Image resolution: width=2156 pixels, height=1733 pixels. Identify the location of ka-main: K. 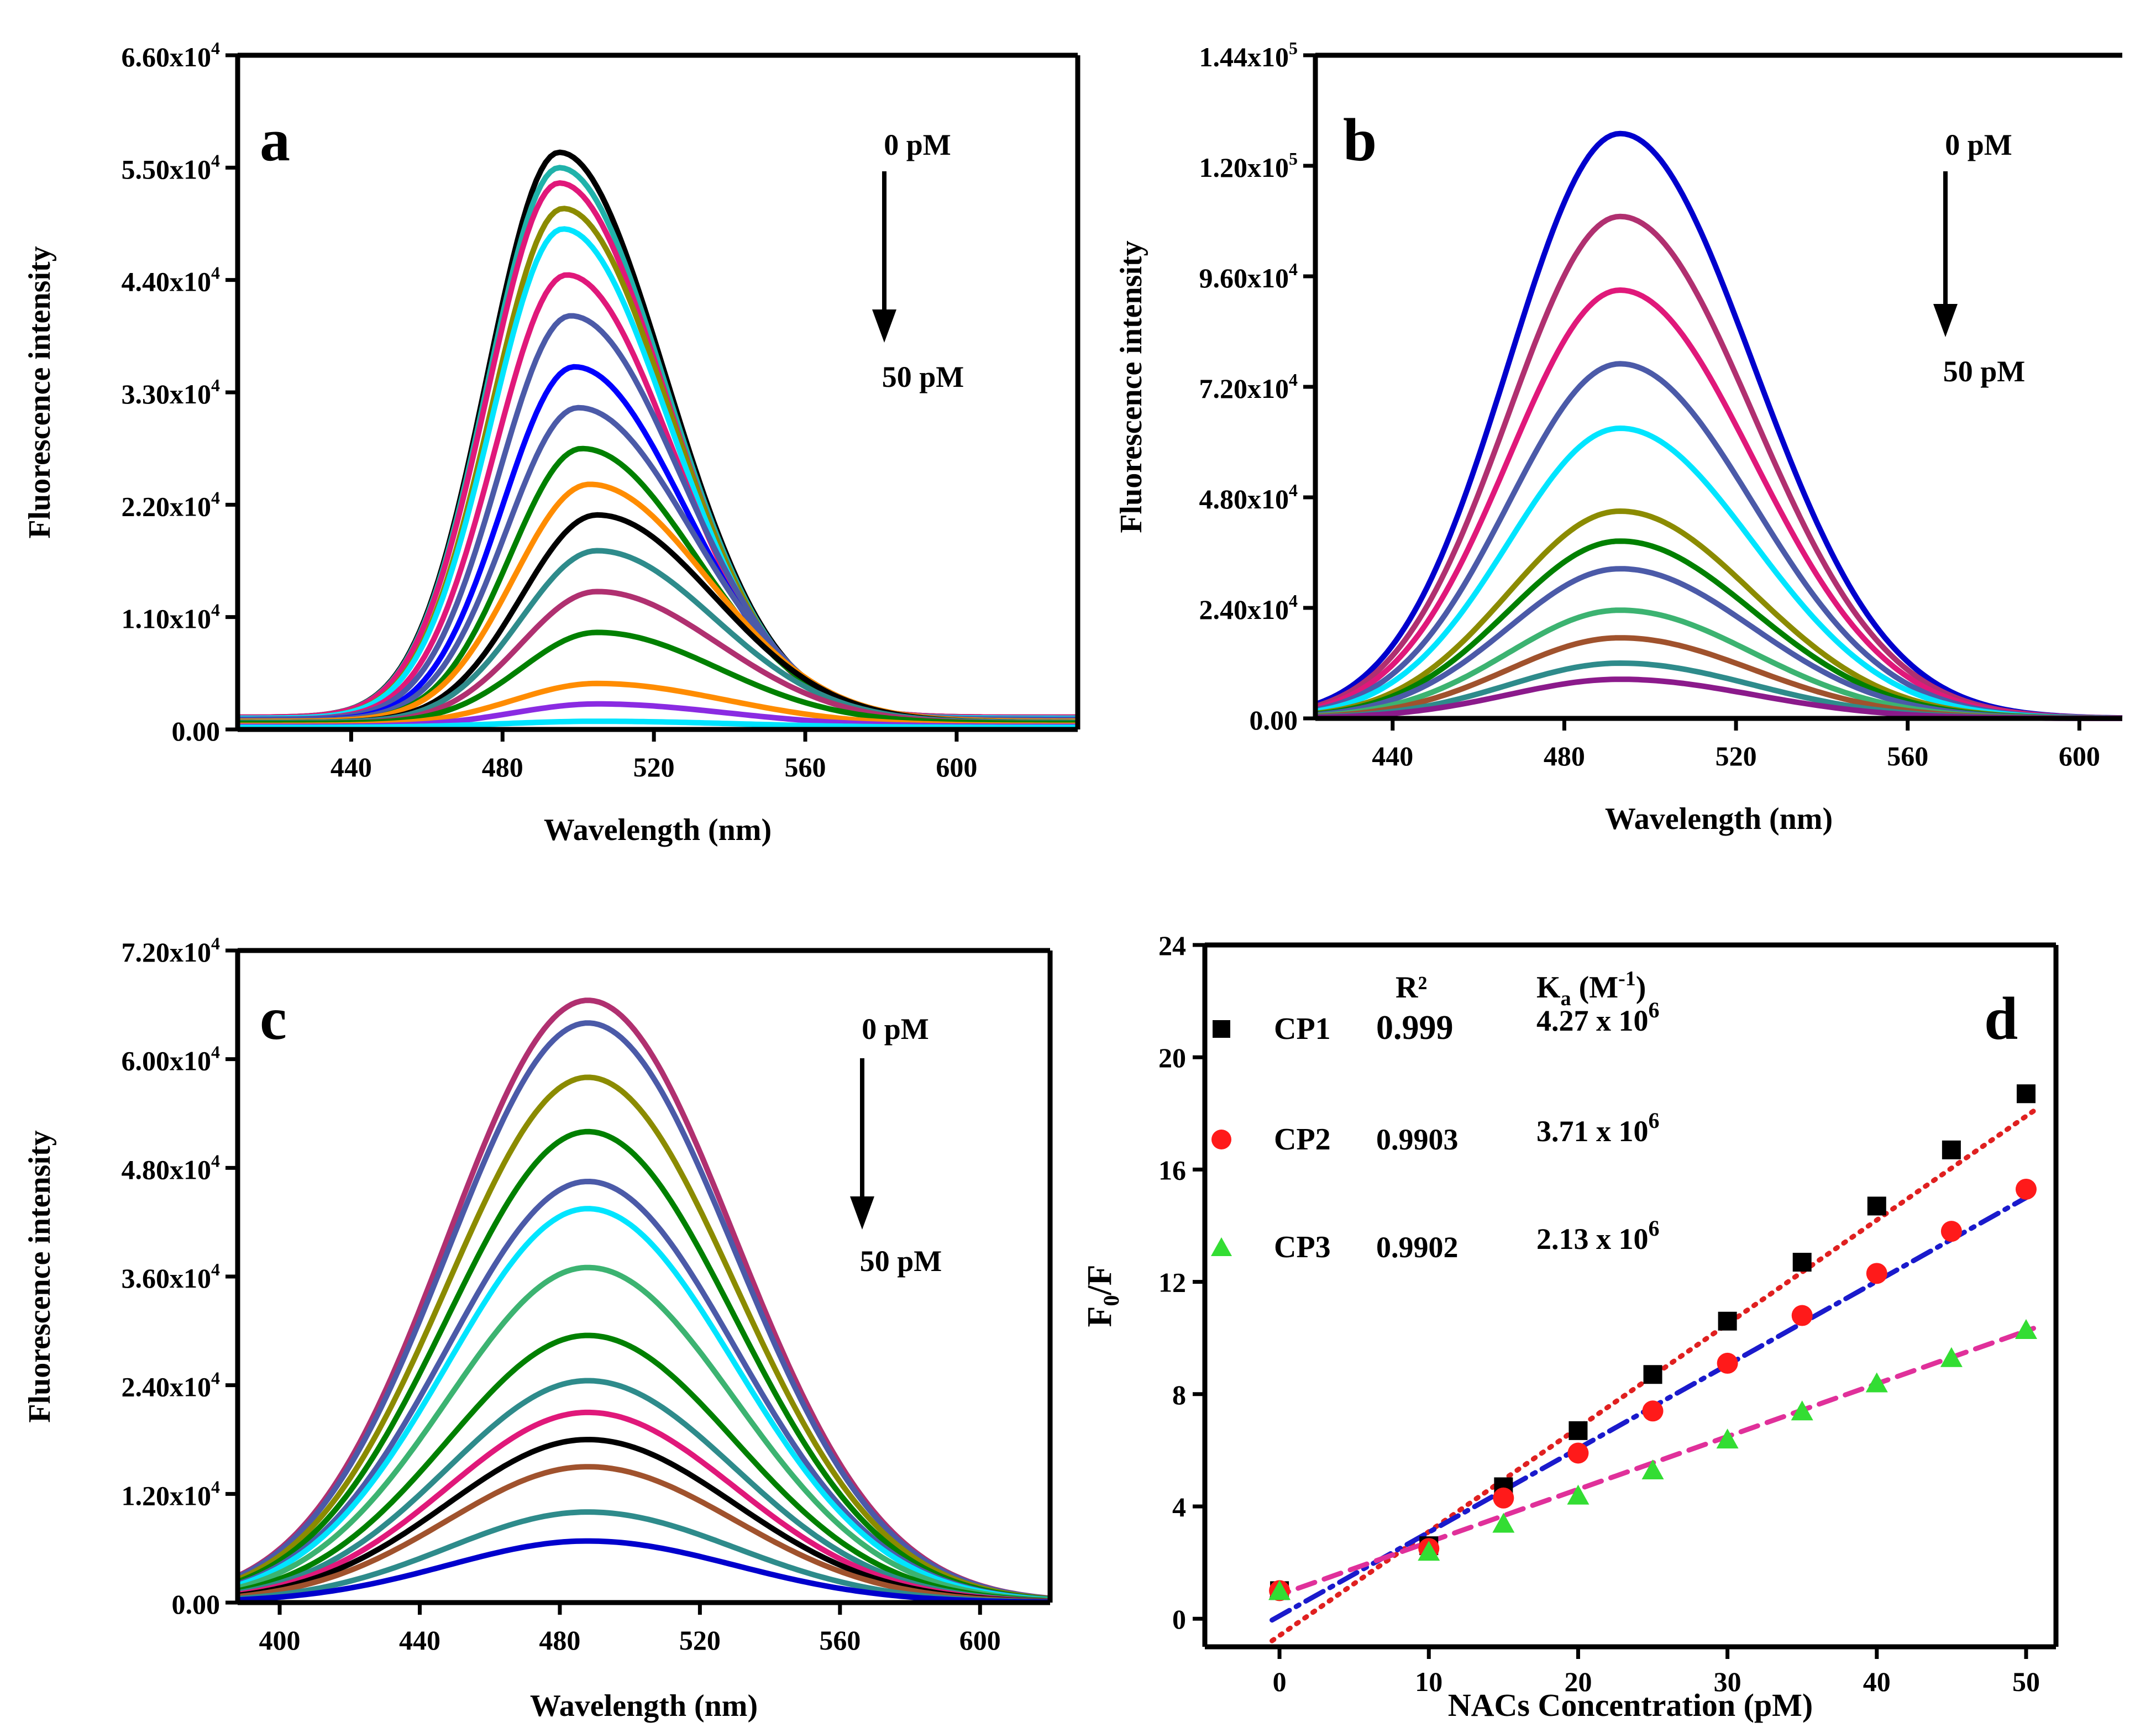
(1548, 988).